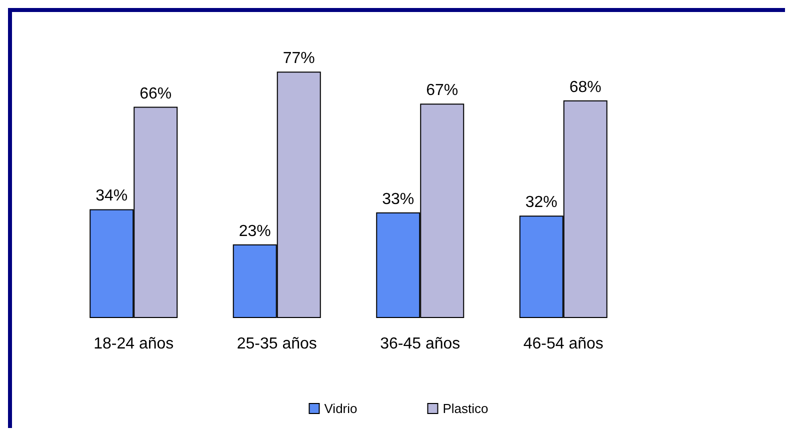 The image size is (793, 436). I want to click on data-label: 34%, so click(112, 196).